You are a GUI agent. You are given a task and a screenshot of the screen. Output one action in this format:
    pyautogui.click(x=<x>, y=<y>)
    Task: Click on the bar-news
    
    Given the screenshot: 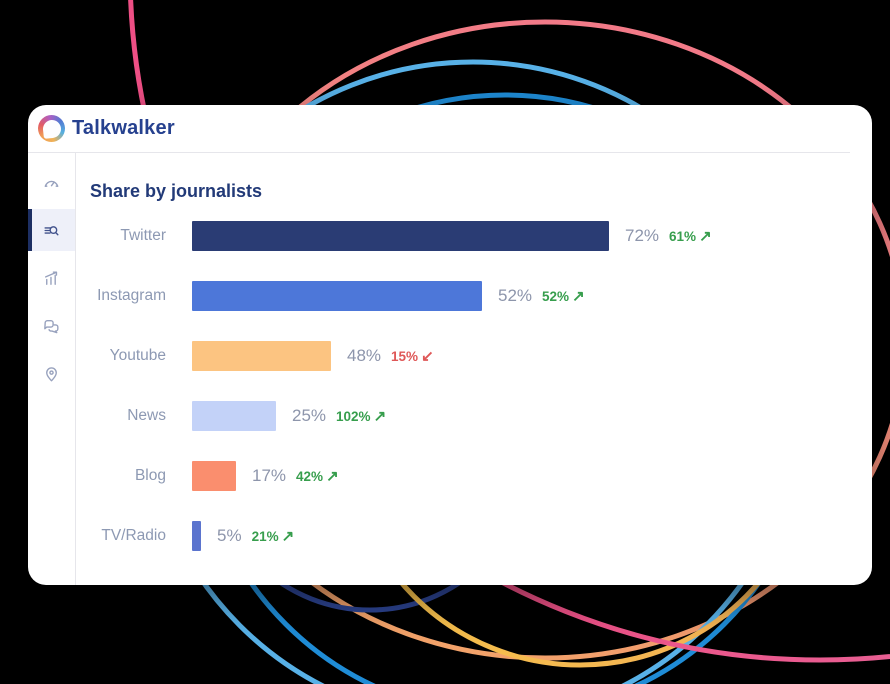 What is the action you would take?
    pyautogui.click(x=234, y=416)
    